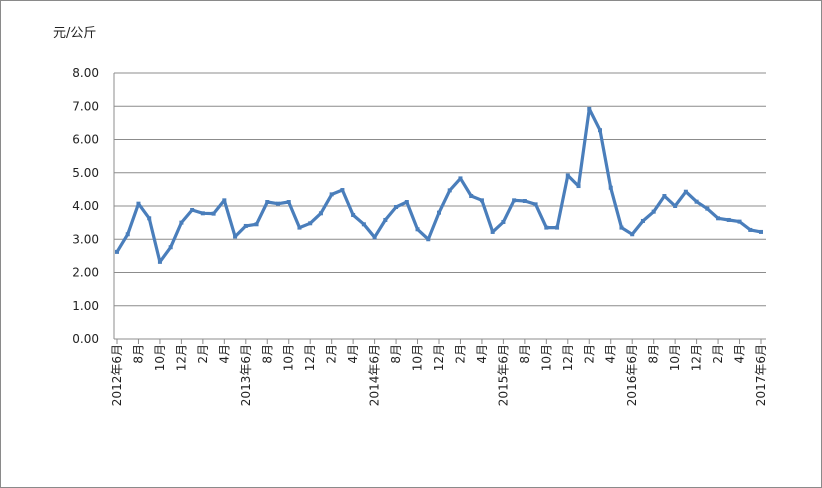 The height and width of the screenshot is (488, 822). I want to click on x-tick-label: 2014年6月, so click(375, 375).